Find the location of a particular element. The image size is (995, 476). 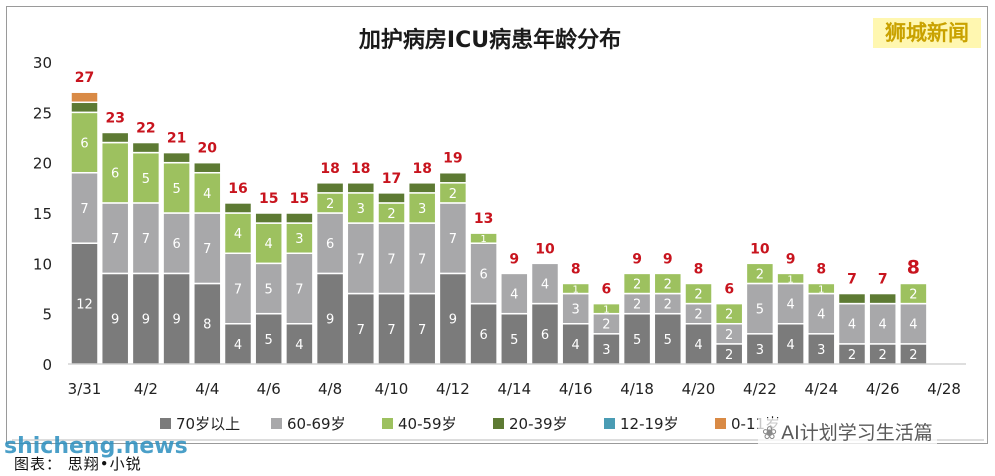

total-label: 27 is located at coordinates (84, 78).